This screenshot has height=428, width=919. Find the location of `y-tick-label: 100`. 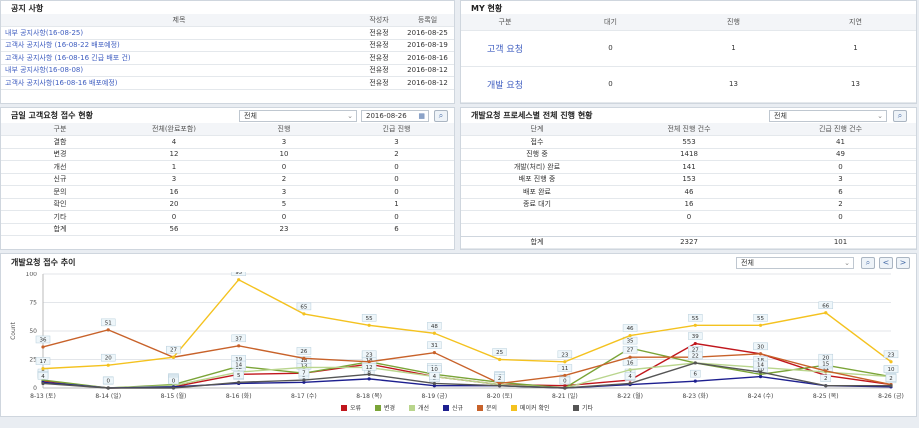

y-tick-label: 100 is located at coordinates (32, 275).